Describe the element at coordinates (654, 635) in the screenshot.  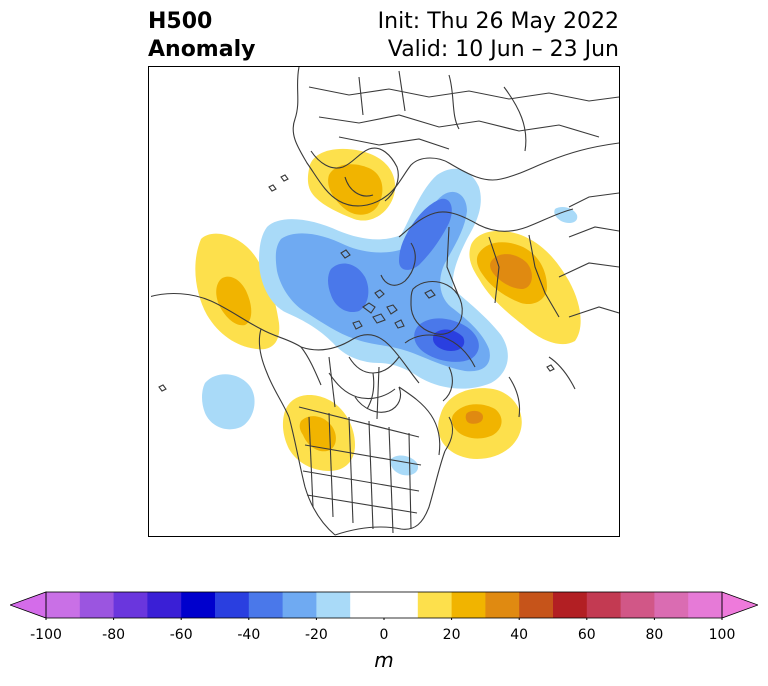
I see `colorbar-tick-label: 80` at that location.